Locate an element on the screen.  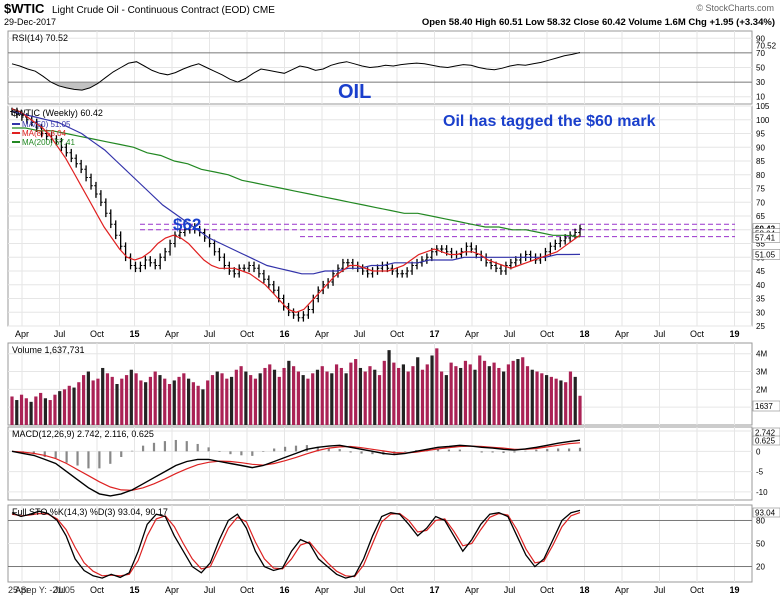
sto-value-label: 93.04 is located at coordinates (765, 513).